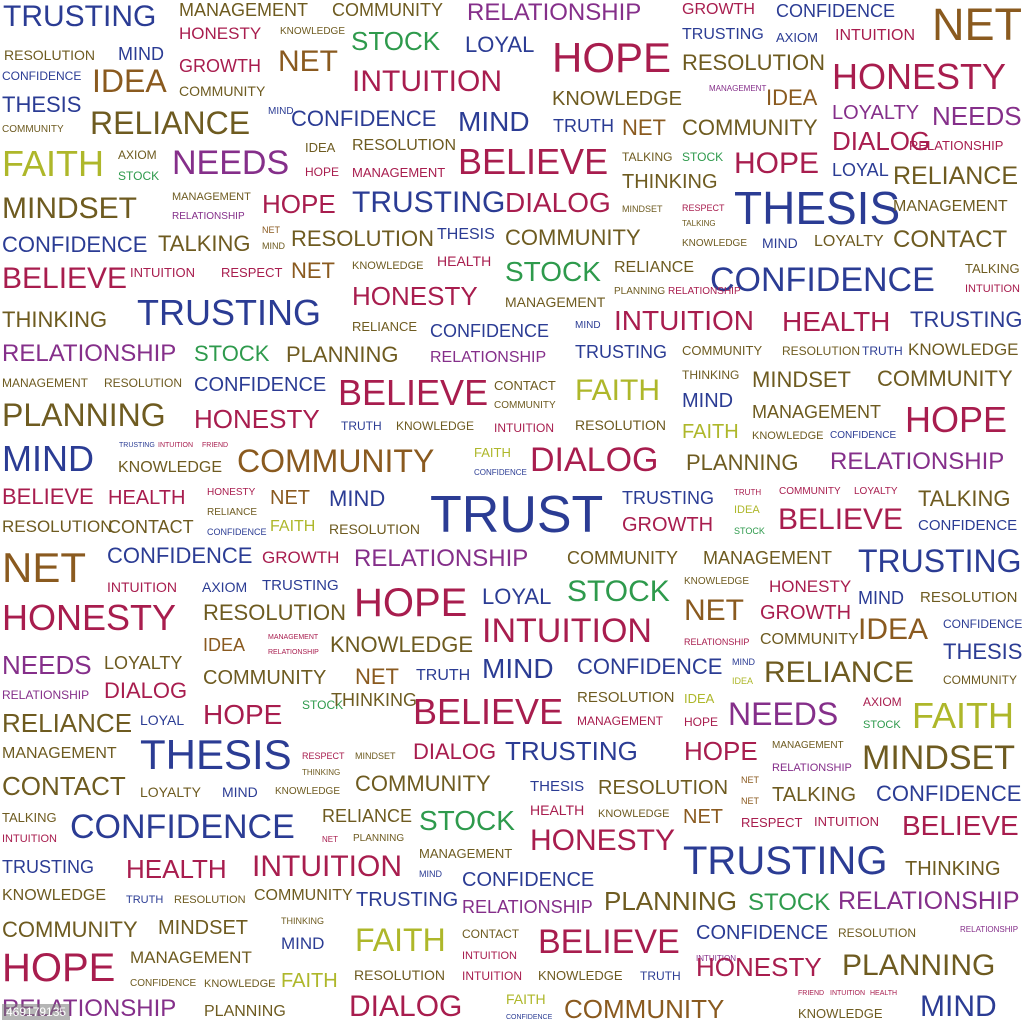 Image resolution: width=1024 pixels, height=1024 pixels. Describe the element at coordinates (977, 116) in the screenshot. I see `cloud-word: NEEDS` at that location.